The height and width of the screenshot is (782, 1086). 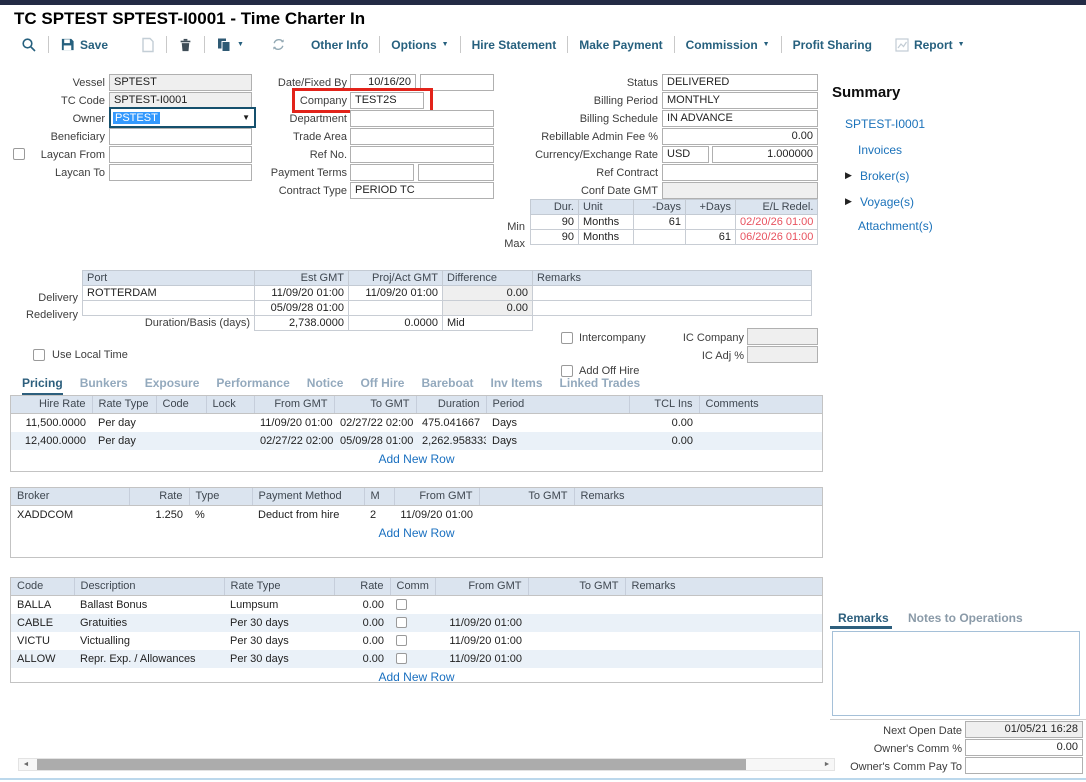 What do you see at coordinates (516, 383) in the screenshot?
I see `tab-inv-items: Inv Items` at bounding box center [516, 383].